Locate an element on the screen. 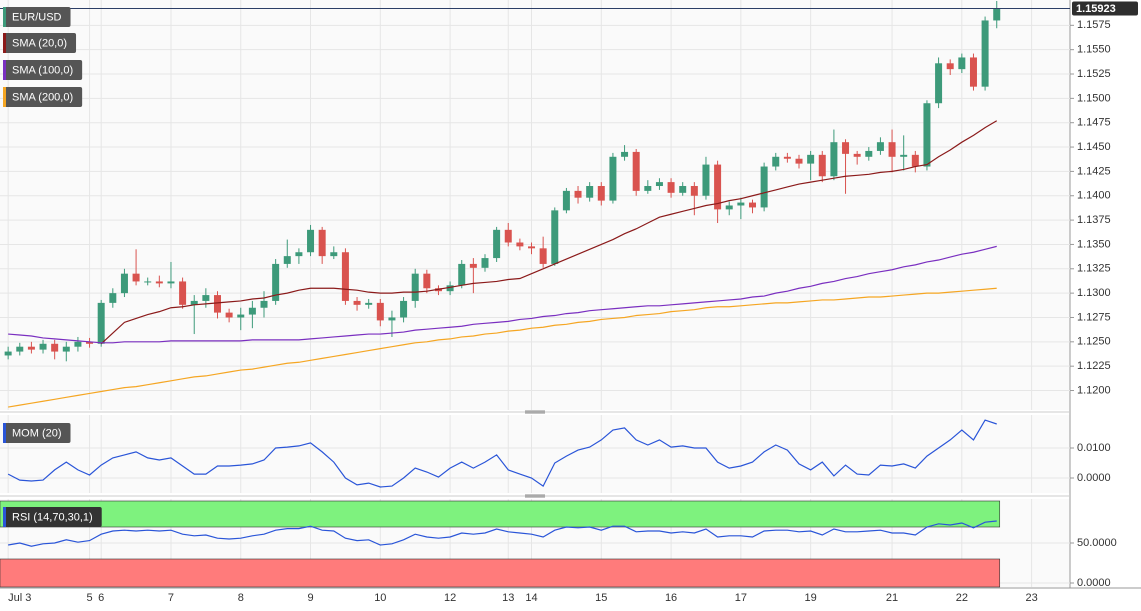 This screenshot has height=611, width=1141. y-tick-label: 1.1300 is located at coordinates (1094, 293).